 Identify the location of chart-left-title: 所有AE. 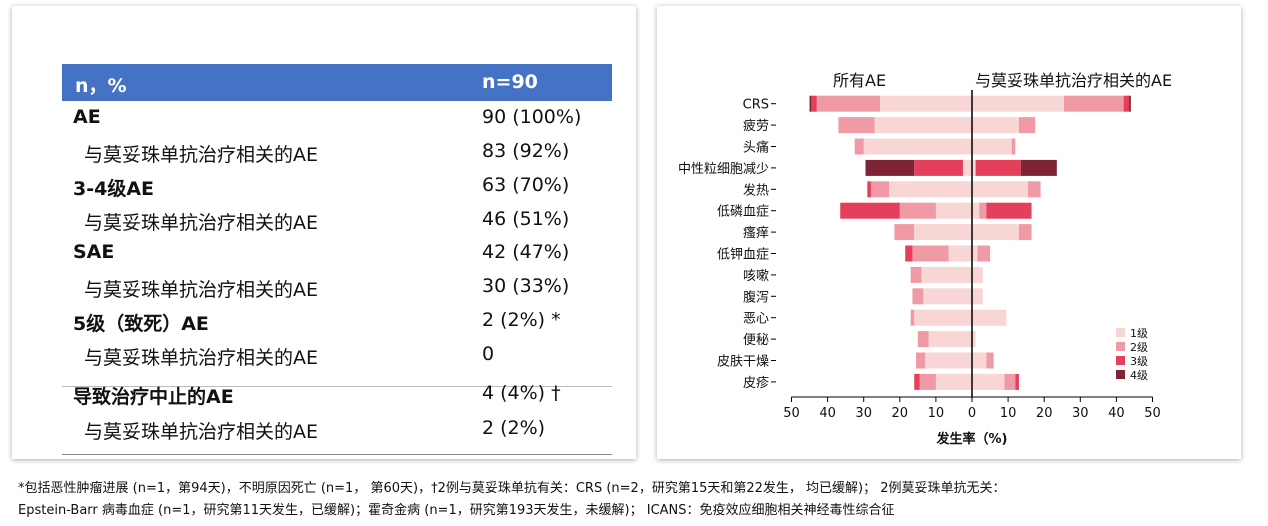
(860, 80).